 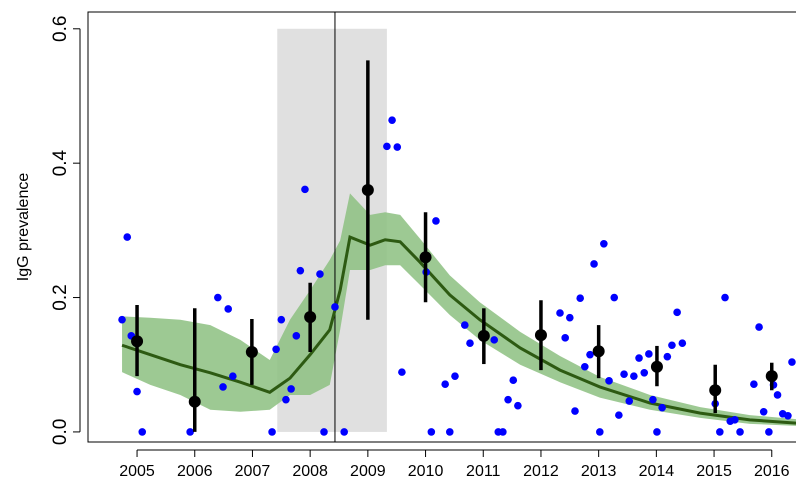 What do you see at coordinates (23, 227) in the screenshot?
I see `y-axis-label: IgG prevalence` at bounding box center [23, 227].